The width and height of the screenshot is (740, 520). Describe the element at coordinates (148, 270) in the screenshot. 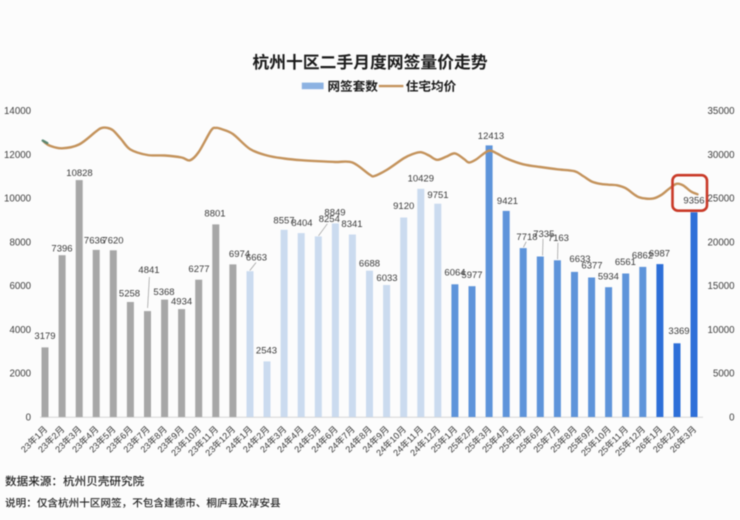

I see `svg-text: 4841` at that location.